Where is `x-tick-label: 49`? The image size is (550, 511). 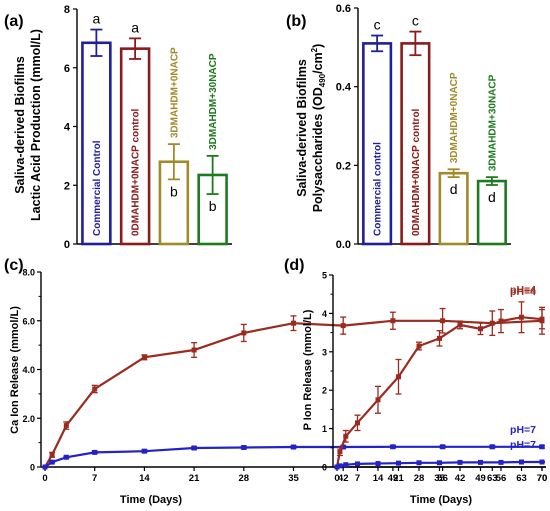 x-tick-label: 49 is located at coordinates (480, 478).